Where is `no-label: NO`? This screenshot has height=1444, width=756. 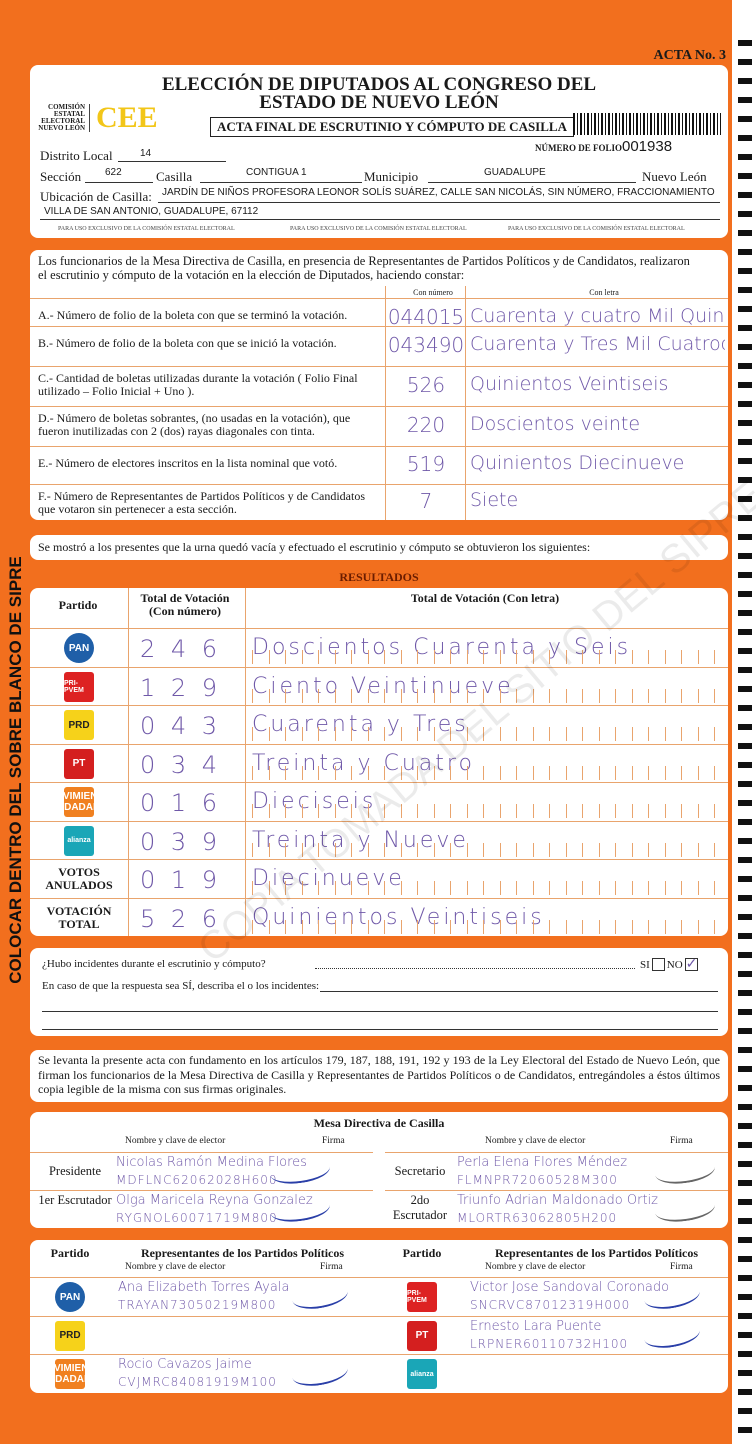
no-label: NO is located at coordinates (674, 964).